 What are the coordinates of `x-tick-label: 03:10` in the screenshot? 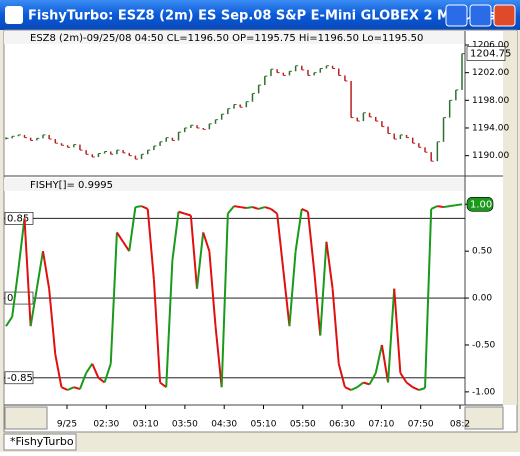 It's located at (146, 425).